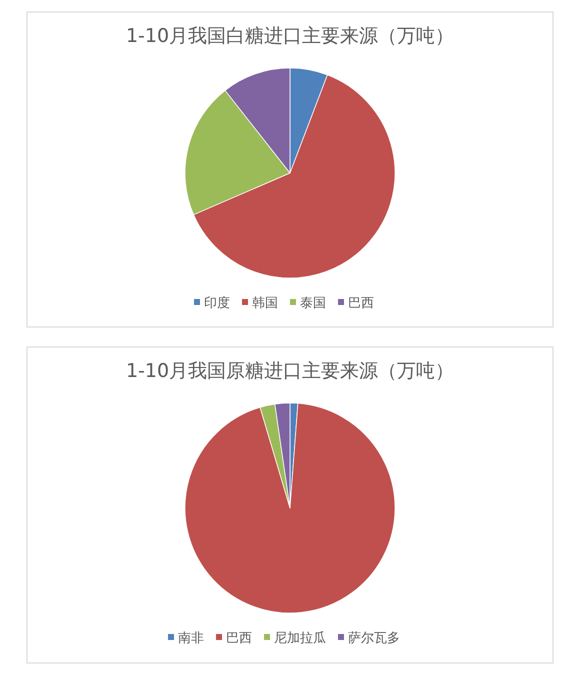  I want to click on legend-label: 韩国, so click(265, 303).